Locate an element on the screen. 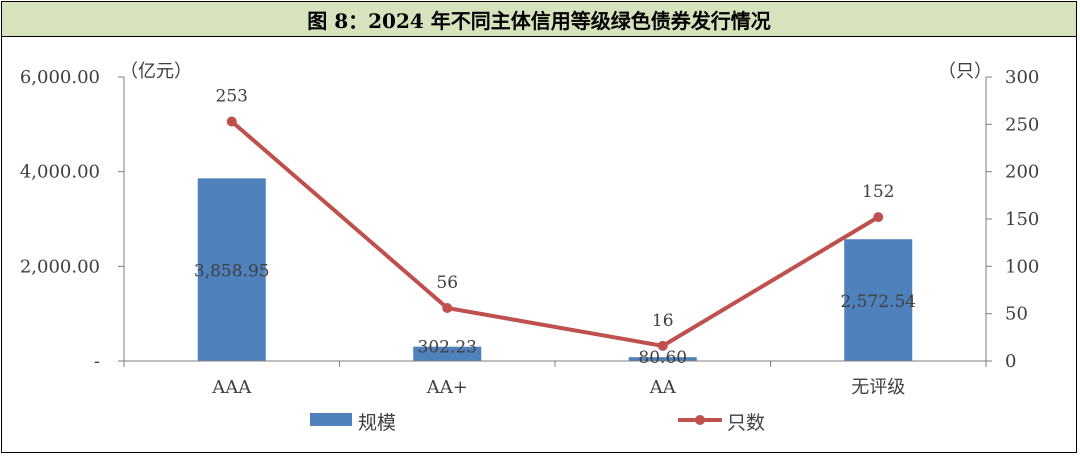 The height and width of the screenshot is (456, 1080). right-tick-label: 250 is located at coordinates (1022, 124).